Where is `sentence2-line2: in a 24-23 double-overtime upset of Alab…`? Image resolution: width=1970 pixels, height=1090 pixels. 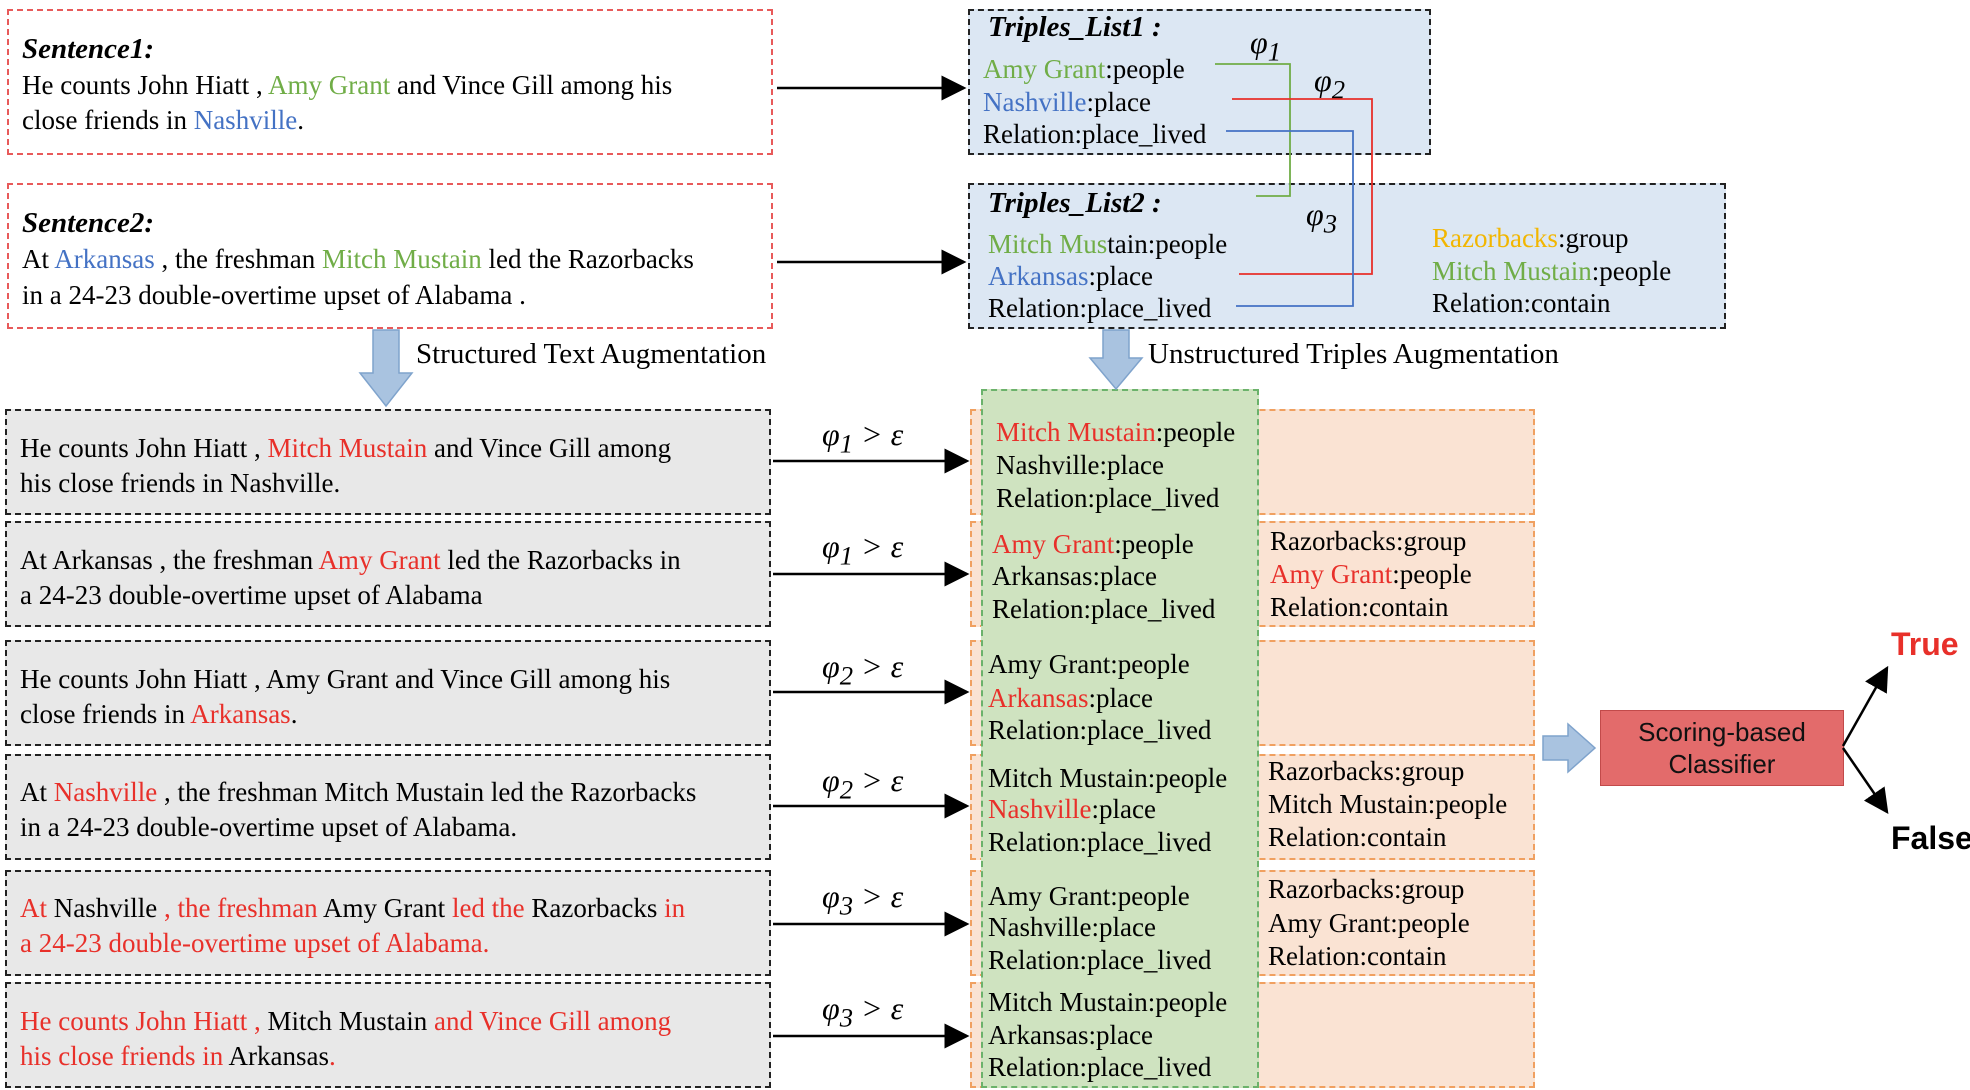
sentence2-line2: in a 24-23 double-overtime upset of Alab… is located at coordinates (274, 295).